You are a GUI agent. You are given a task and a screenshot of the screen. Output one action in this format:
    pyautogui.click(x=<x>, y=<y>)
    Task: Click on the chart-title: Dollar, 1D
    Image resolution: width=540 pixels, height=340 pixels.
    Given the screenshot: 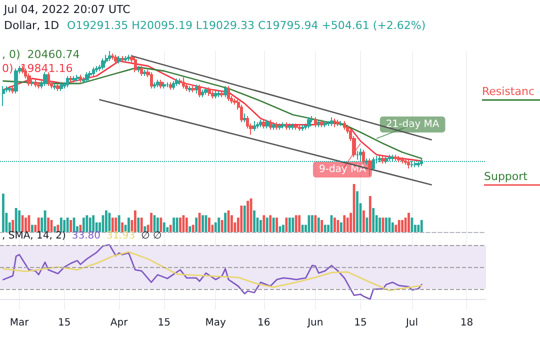 What is the action you would take?
    pyautogui.click(x=32, y=25)
    